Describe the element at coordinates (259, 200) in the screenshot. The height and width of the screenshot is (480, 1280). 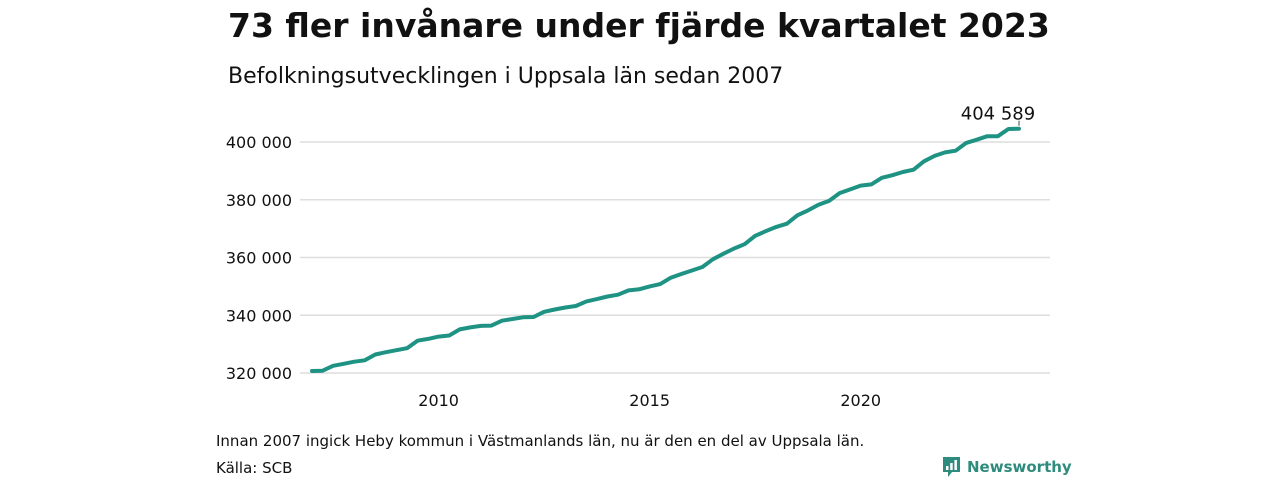
I see `y-tick-label: 380 000` at that location.